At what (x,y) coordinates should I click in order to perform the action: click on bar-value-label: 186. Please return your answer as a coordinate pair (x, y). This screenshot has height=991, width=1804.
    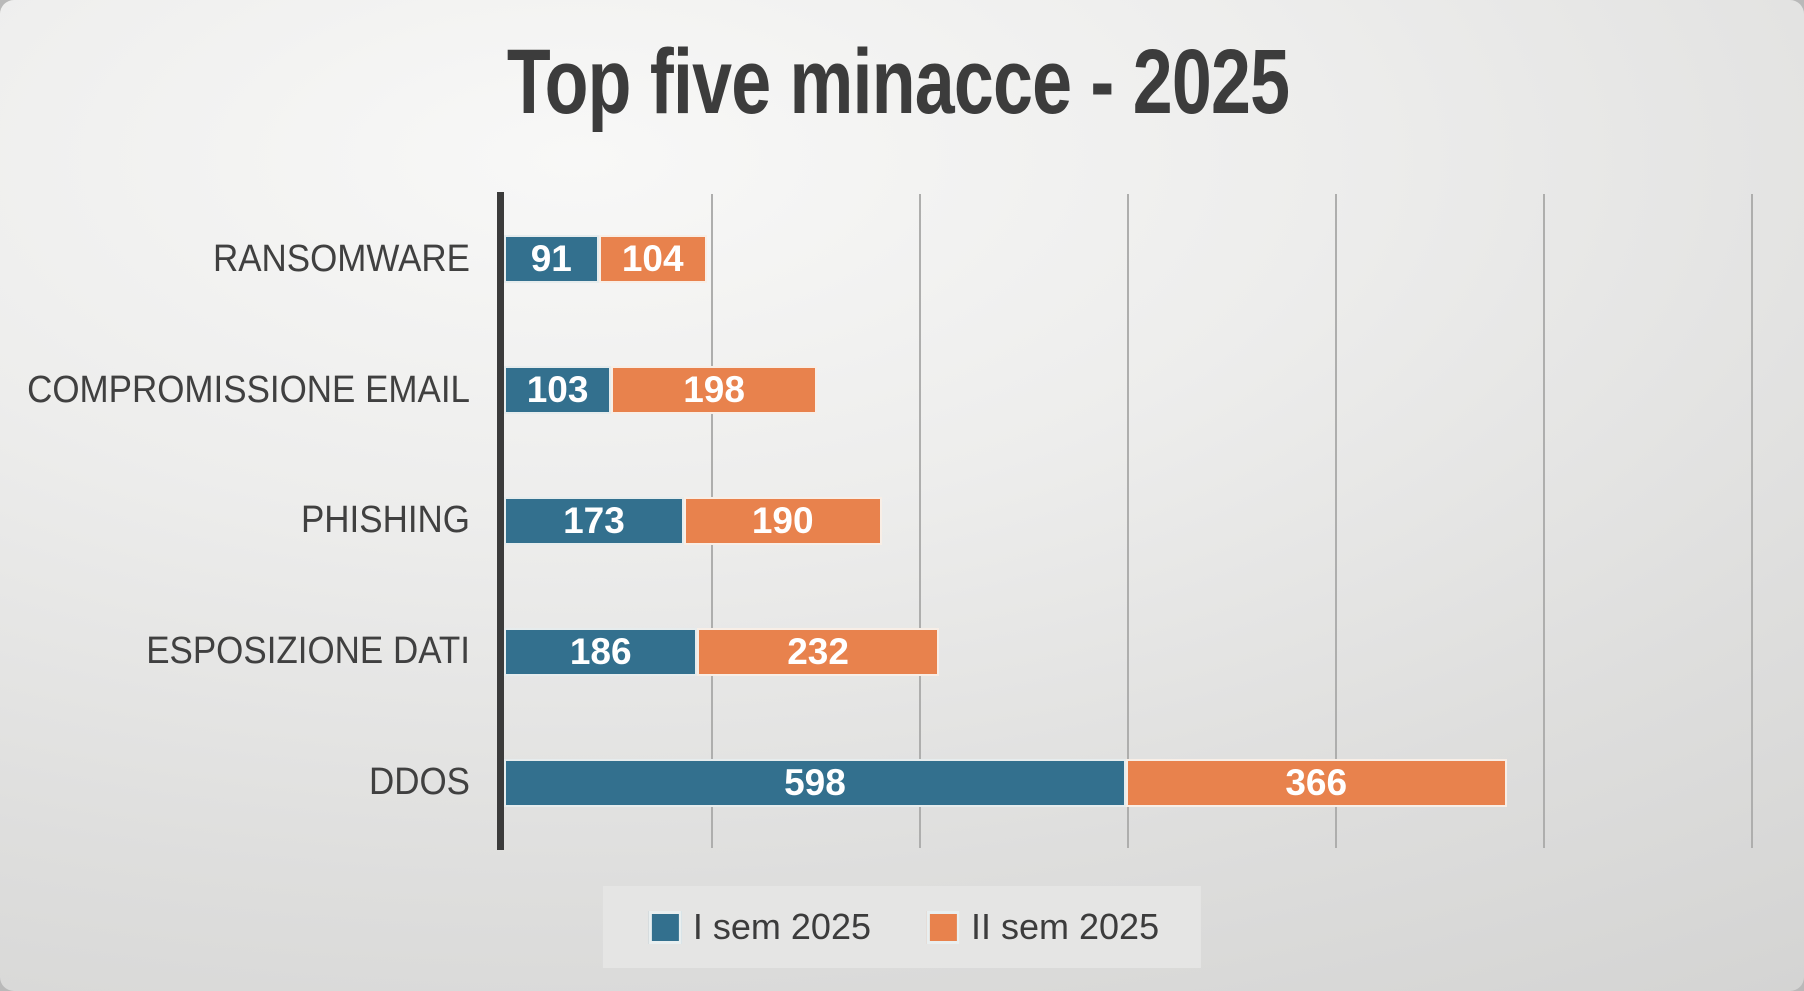
    Looking at the image, I should click on (600, 651).